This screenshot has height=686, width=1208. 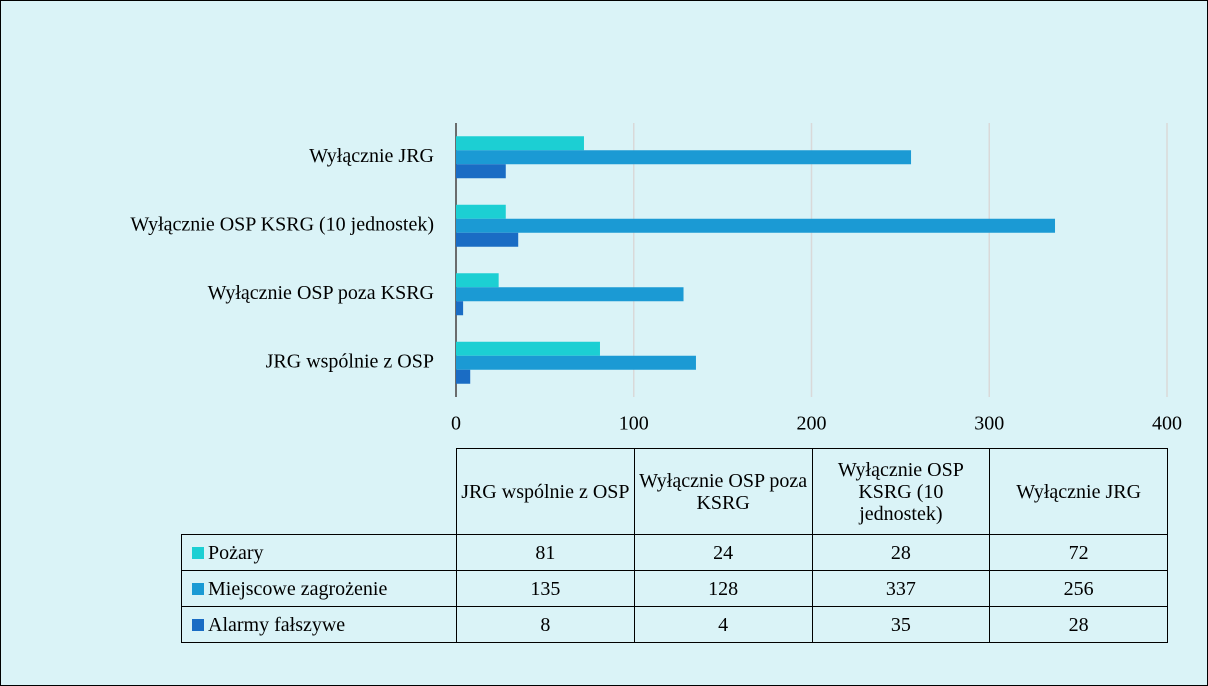 I want to click on table-header: Wyłącznie JRG, so click(x=1078, y=491).